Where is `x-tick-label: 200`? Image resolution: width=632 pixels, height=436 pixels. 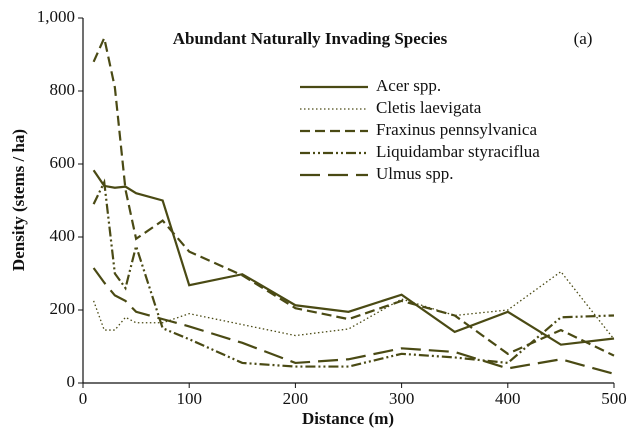 x-tick-label: 200 is located at coordinates (296, 398).